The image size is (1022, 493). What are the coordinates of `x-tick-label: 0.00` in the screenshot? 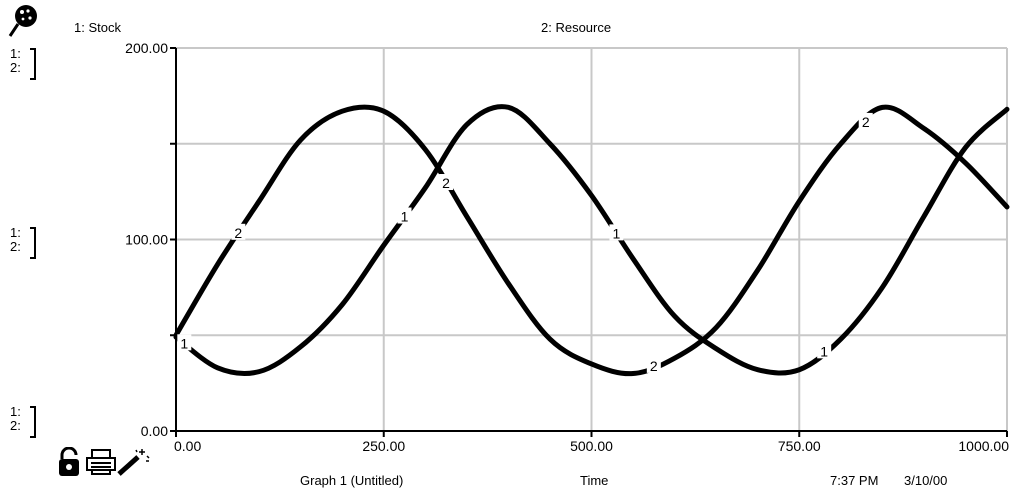 It's located at (187, 446).